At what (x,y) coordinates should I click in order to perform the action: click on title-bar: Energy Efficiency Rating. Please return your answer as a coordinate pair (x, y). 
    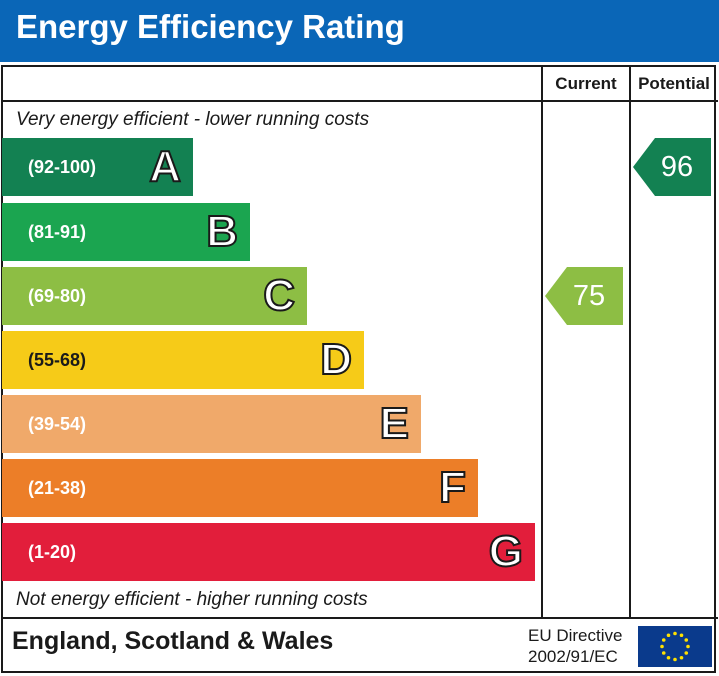
    Looking at the image, I should click on (359, 31).